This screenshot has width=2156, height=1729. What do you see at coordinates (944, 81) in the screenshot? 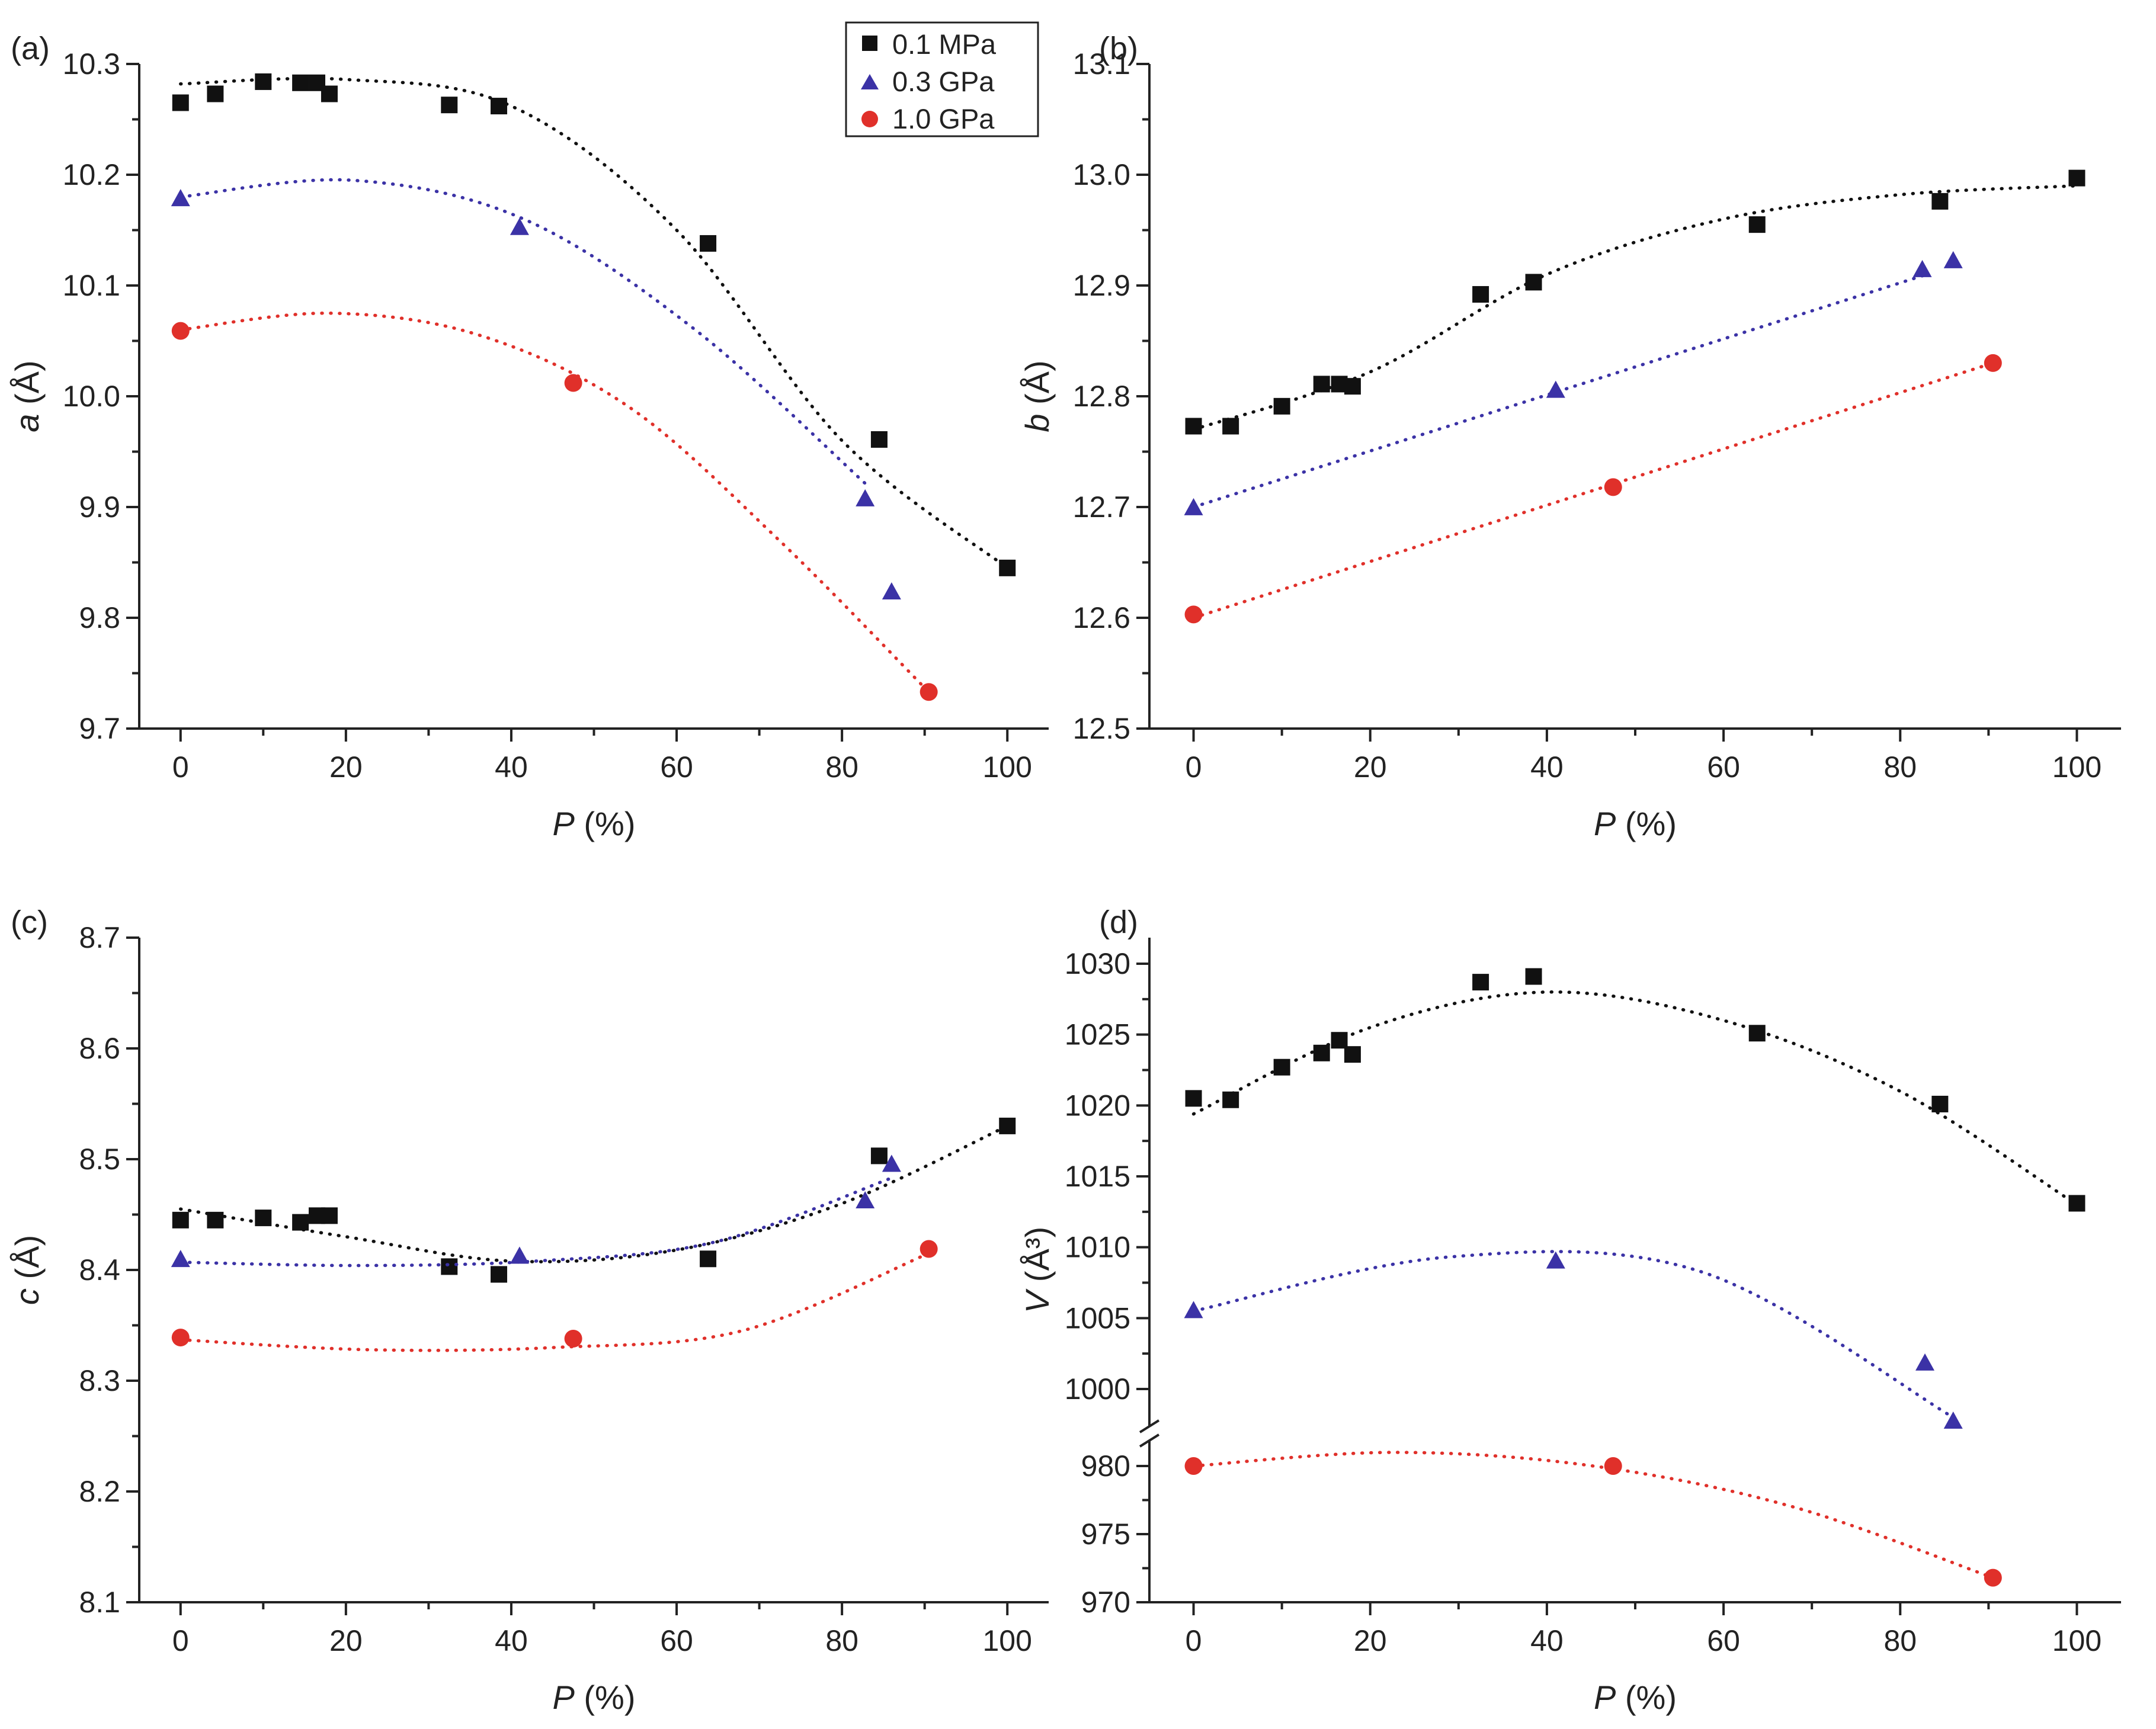
I see `legend-label-0.3gpa: 0.3 GPa` at bounding box center [944, 81].